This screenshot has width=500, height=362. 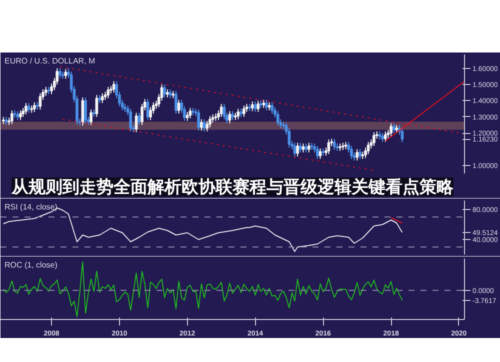 What do you see at coordinates (31, 265) in the screenshot?
I see `chart-title: ROC (1, close)` at bounding box center [31, 265].